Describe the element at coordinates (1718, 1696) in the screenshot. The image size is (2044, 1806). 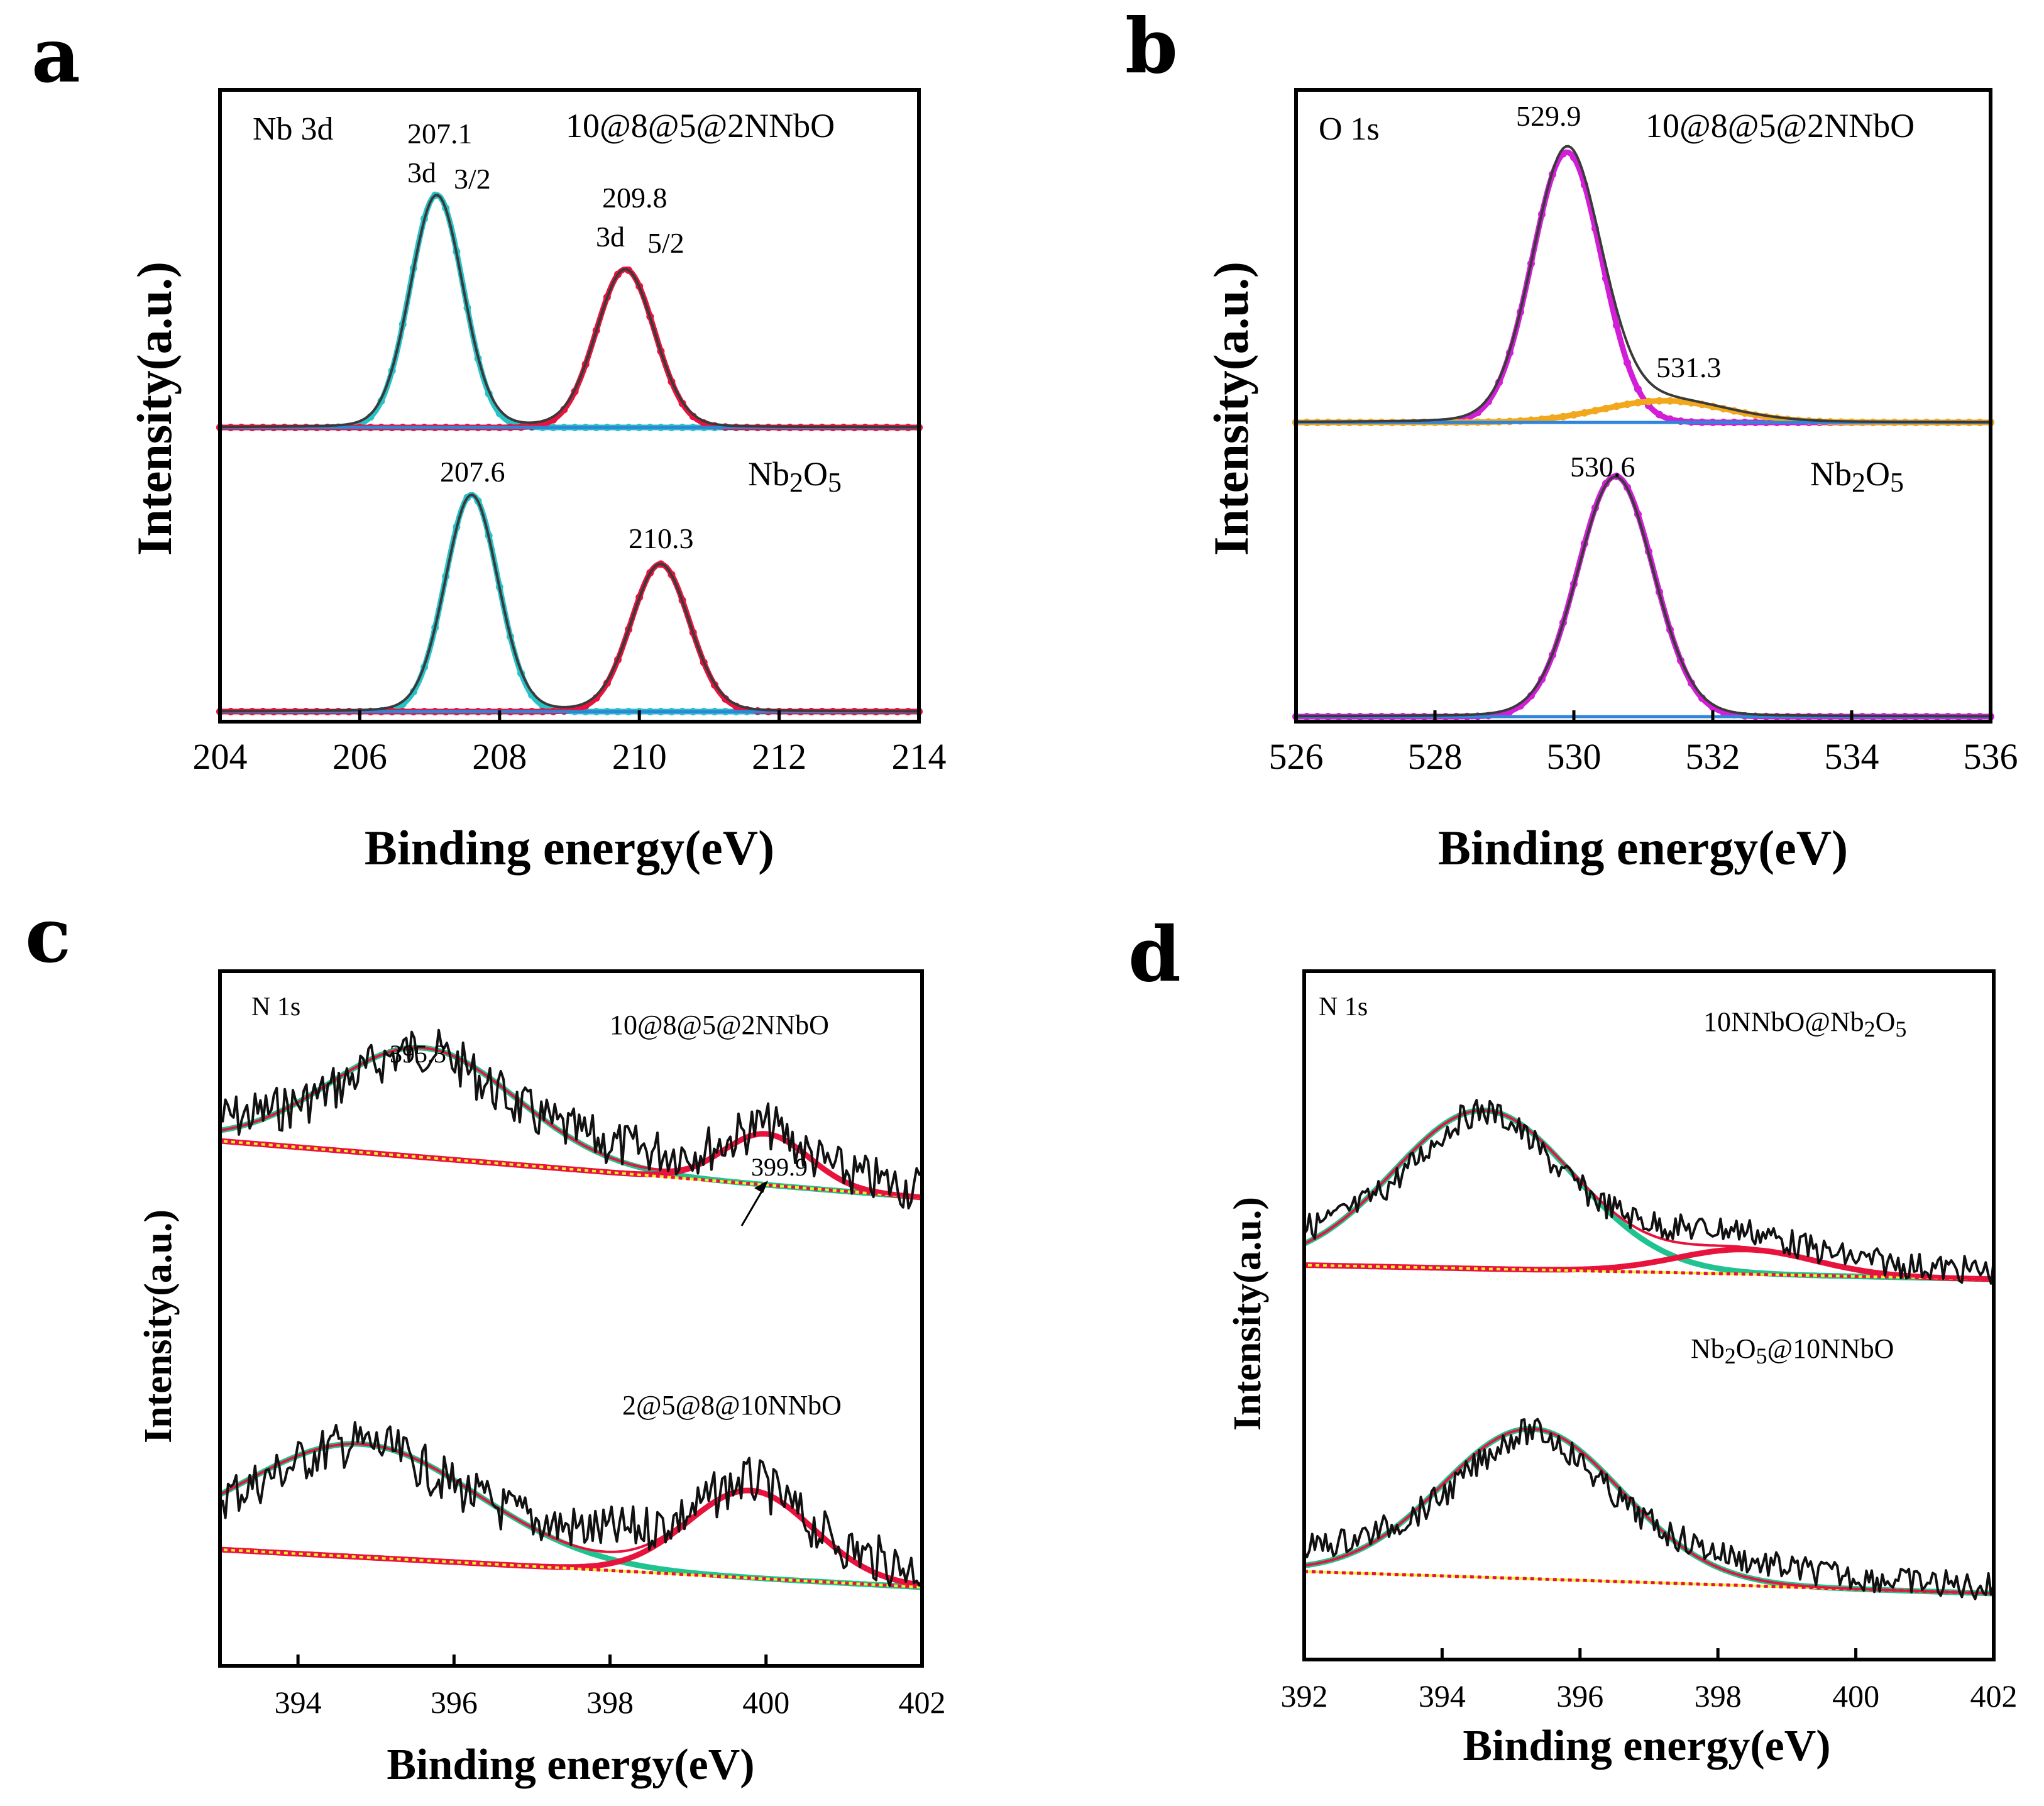
I see `x-tick-label: 398` at that location.